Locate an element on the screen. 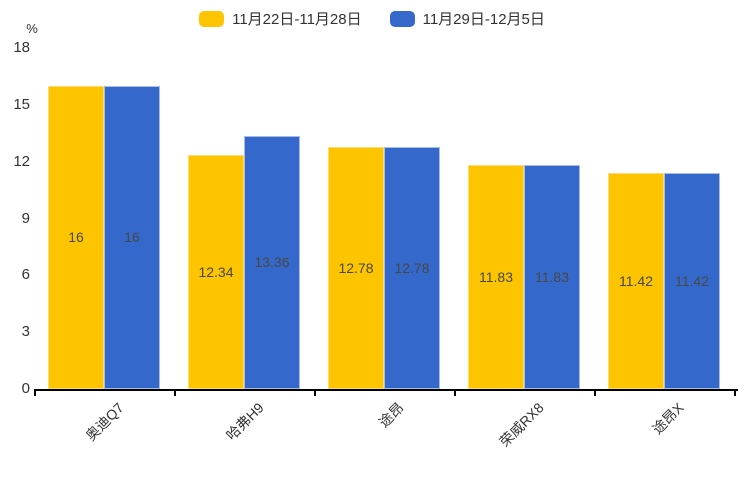 The width and height of the screenshot is (744, 496). y-axis-tick-label: 3 is located at coordinates (25, 332).